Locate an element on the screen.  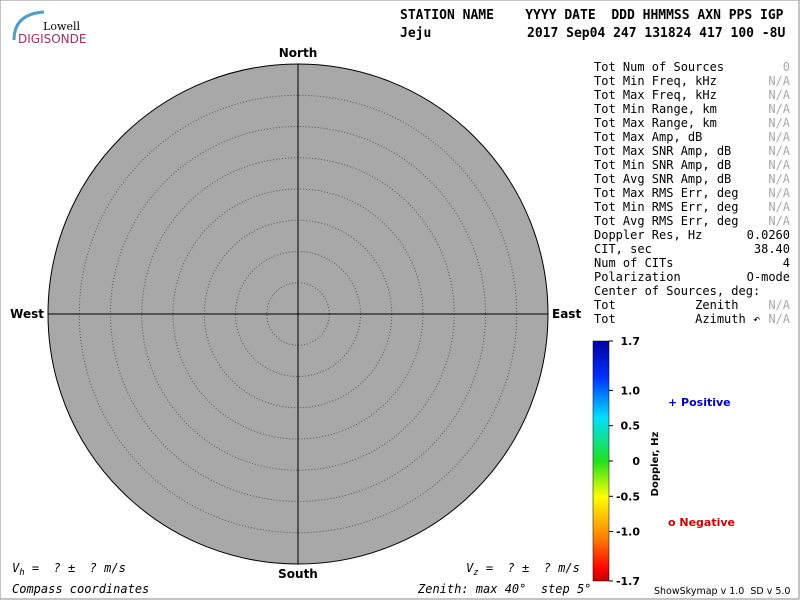
stat-label: Doppler Res, Hz is located at coordinates (648, 235).